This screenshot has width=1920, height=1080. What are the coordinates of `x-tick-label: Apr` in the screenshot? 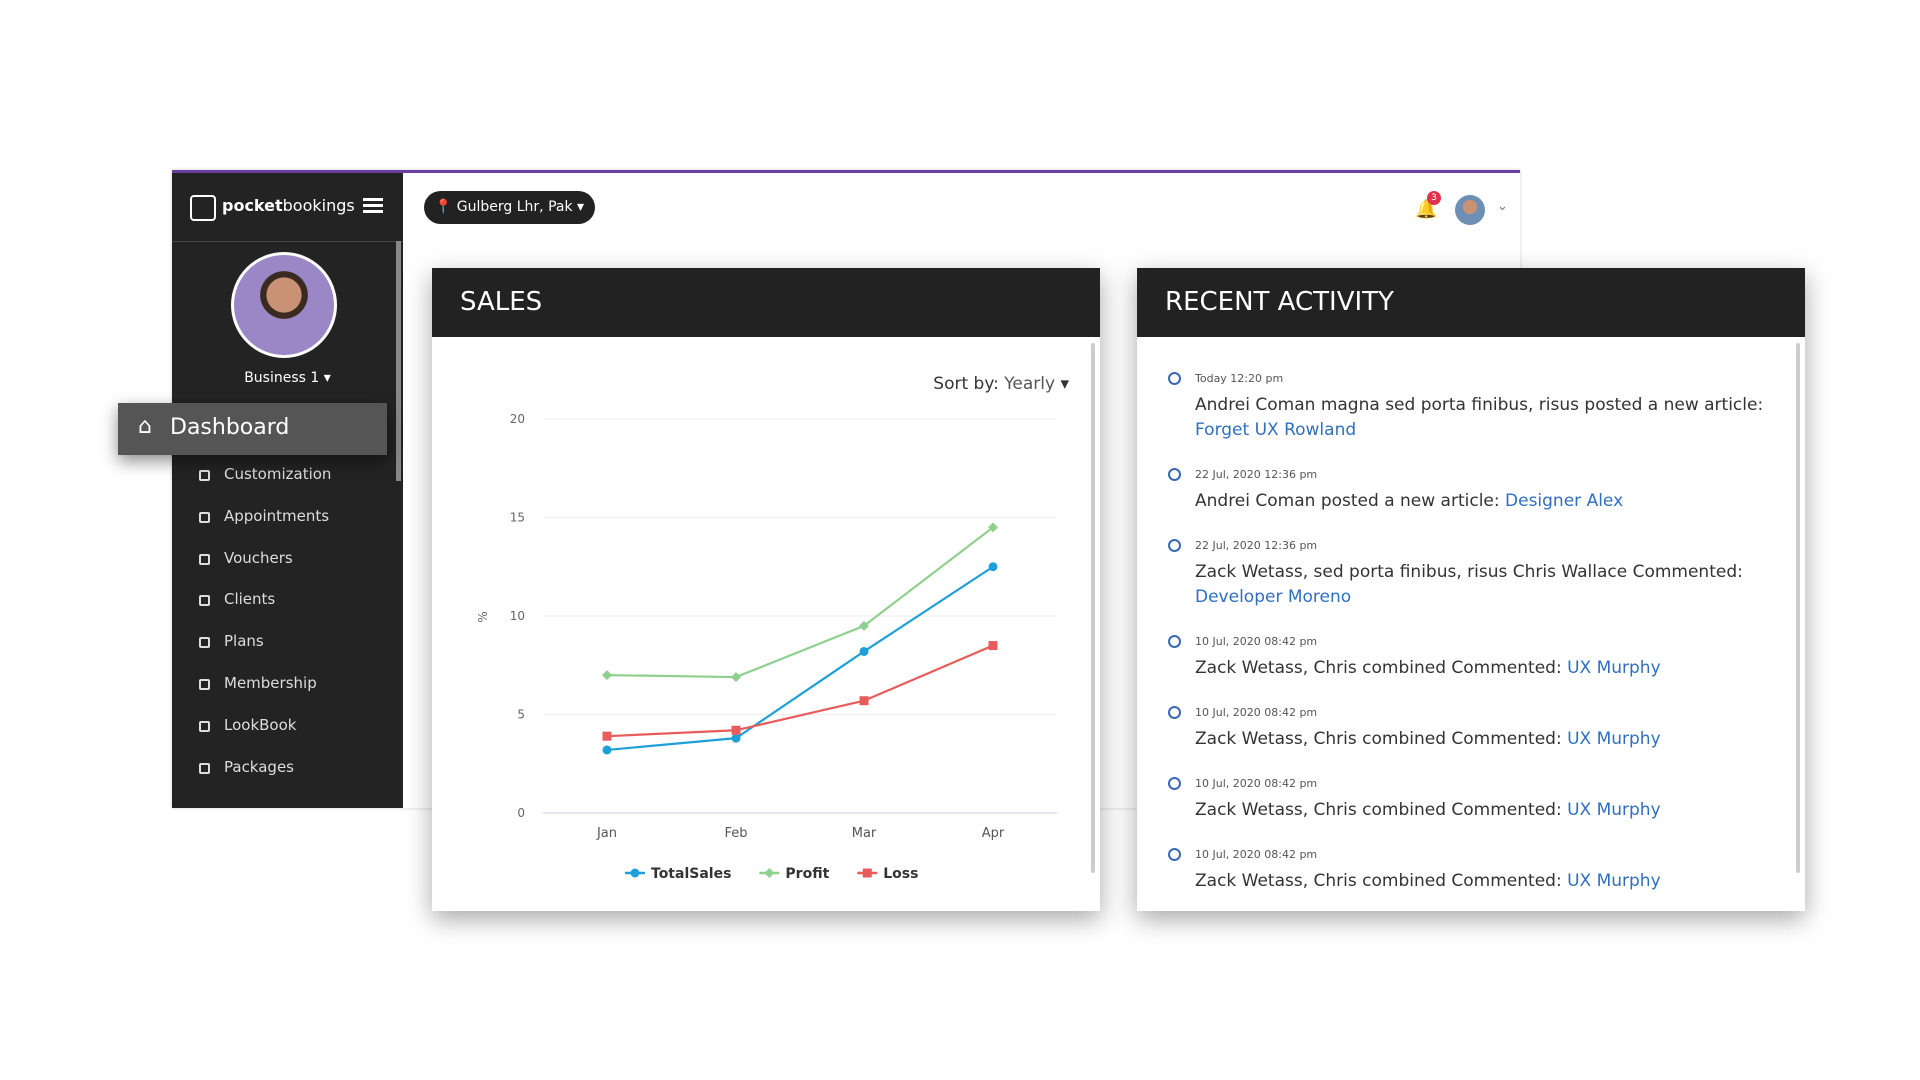 It's located at (993, 833).